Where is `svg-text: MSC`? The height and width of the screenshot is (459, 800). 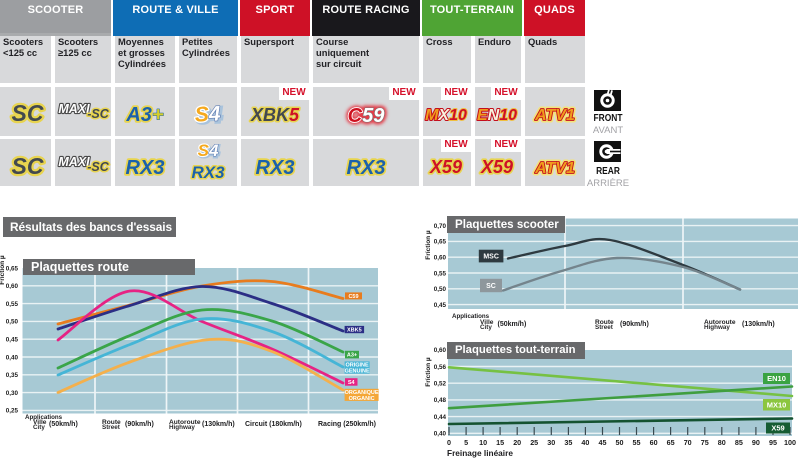
svg-text: MSC is located at coordinates (491, 257).